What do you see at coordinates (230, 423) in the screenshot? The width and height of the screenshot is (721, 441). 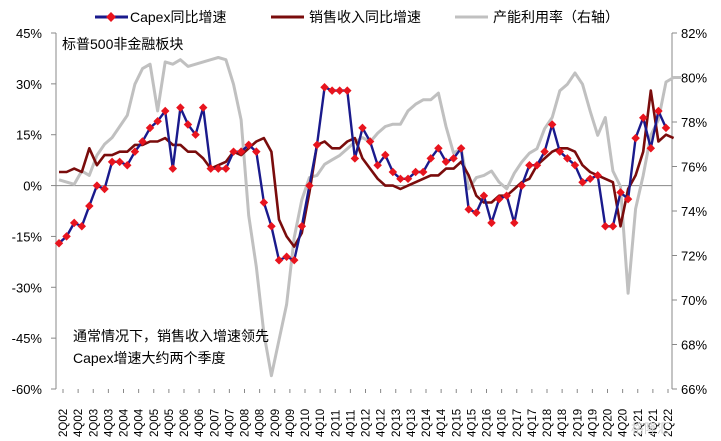 I see `x-tick-label: 4Q07` at bounding box center [230, 423].